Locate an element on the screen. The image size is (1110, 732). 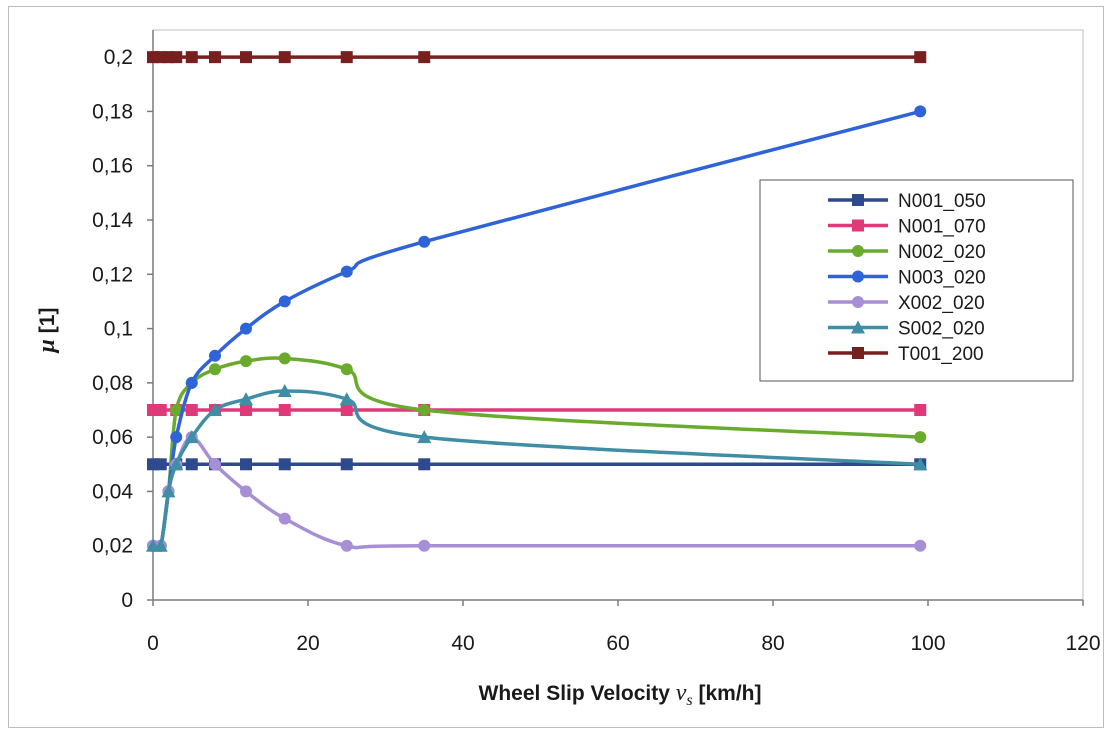
x-tick-label: 120 is located at coordinates (1082, 643).